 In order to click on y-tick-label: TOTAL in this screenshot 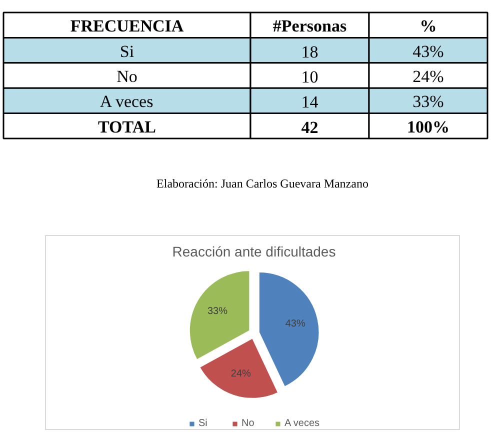, I will do `click(127, 126)`.